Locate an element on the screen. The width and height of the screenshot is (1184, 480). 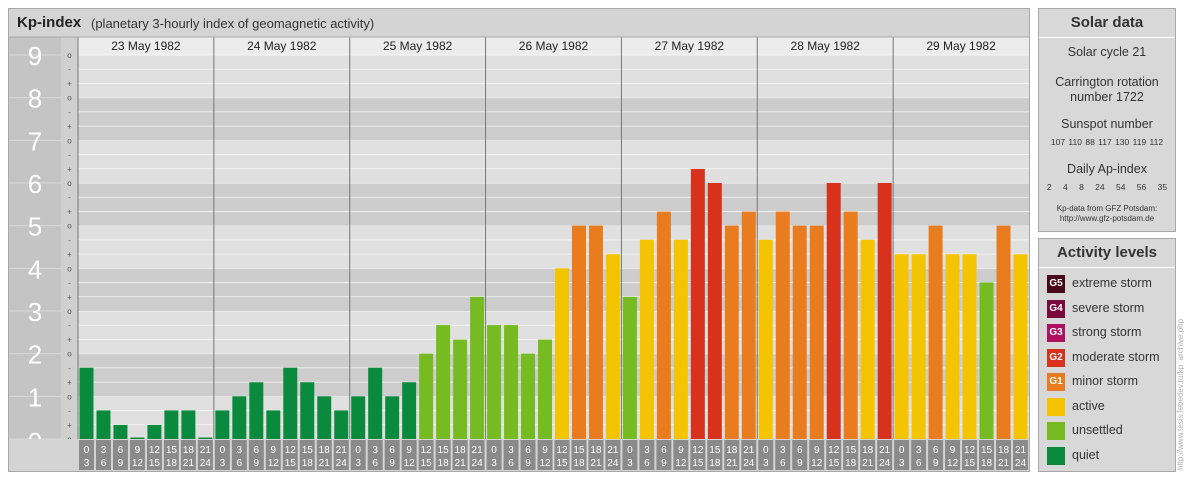
activity-level-item: quiet is located at coordinates (1110, 456).